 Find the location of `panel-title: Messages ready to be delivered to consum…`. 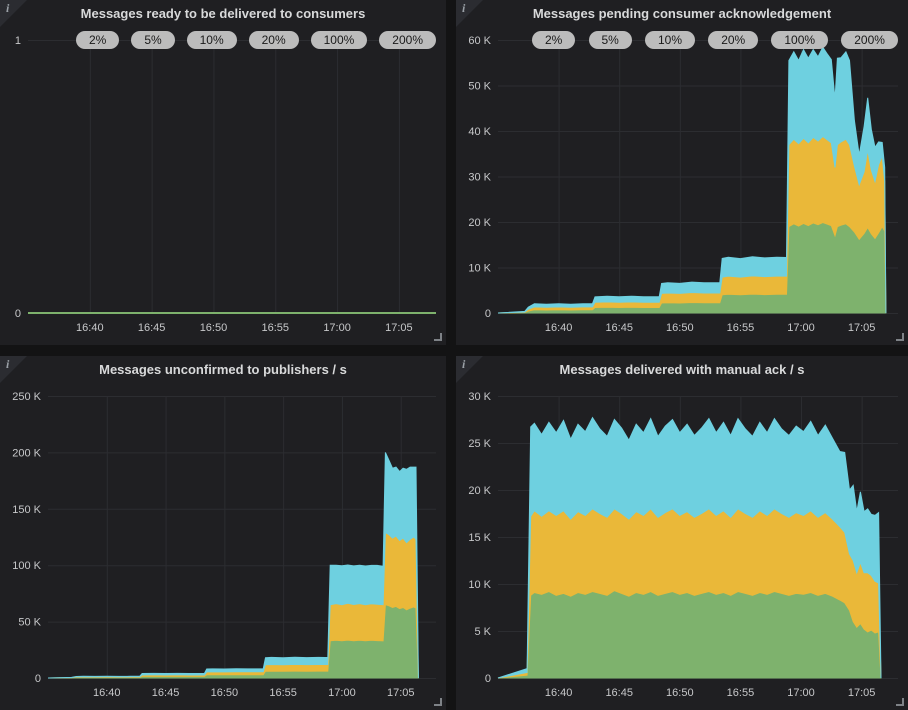

panel-title: Messages ready to be delivered to consum… is located at coordinates (223, 13).